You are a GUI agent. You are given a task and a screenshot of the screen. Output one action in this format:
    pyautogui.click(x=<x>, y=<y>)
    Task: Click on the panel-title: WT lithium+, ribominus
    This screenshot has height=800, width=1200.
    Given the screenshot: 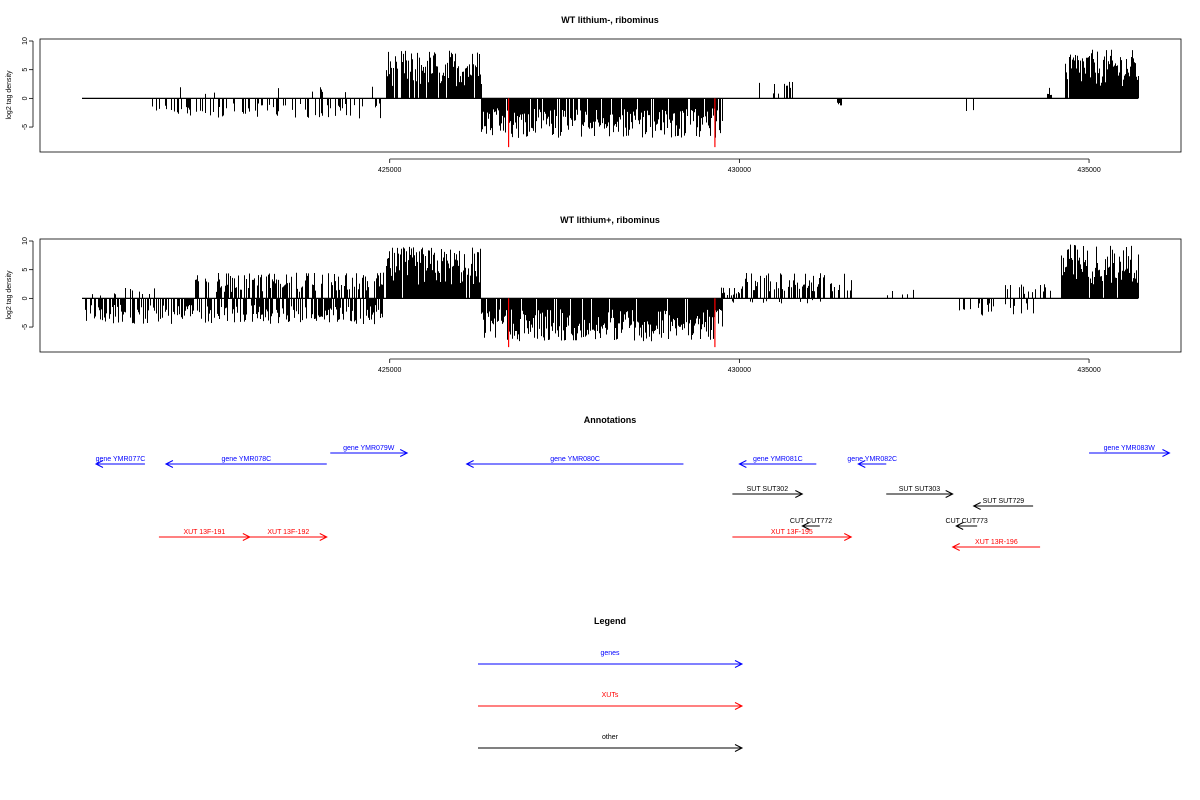 What is the action you would take?
    pyautogui.click(x=610, y=220)
    